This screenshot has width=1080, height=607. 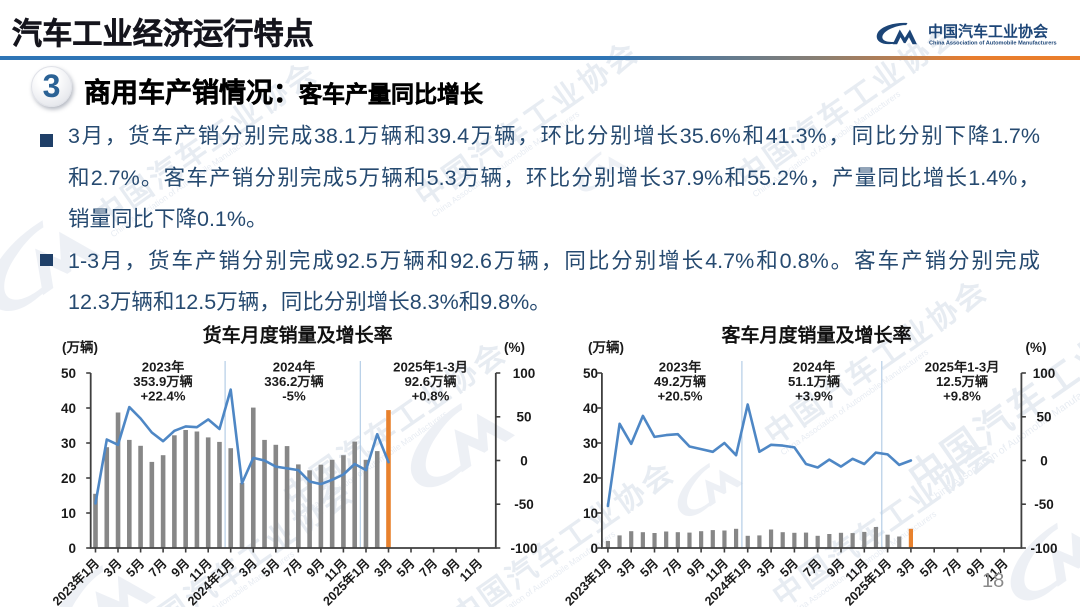 What do you see at coordinates (162, 396) in the screenshot?
I see `svg-text: +22.4%` at bounding box center [162, 396].